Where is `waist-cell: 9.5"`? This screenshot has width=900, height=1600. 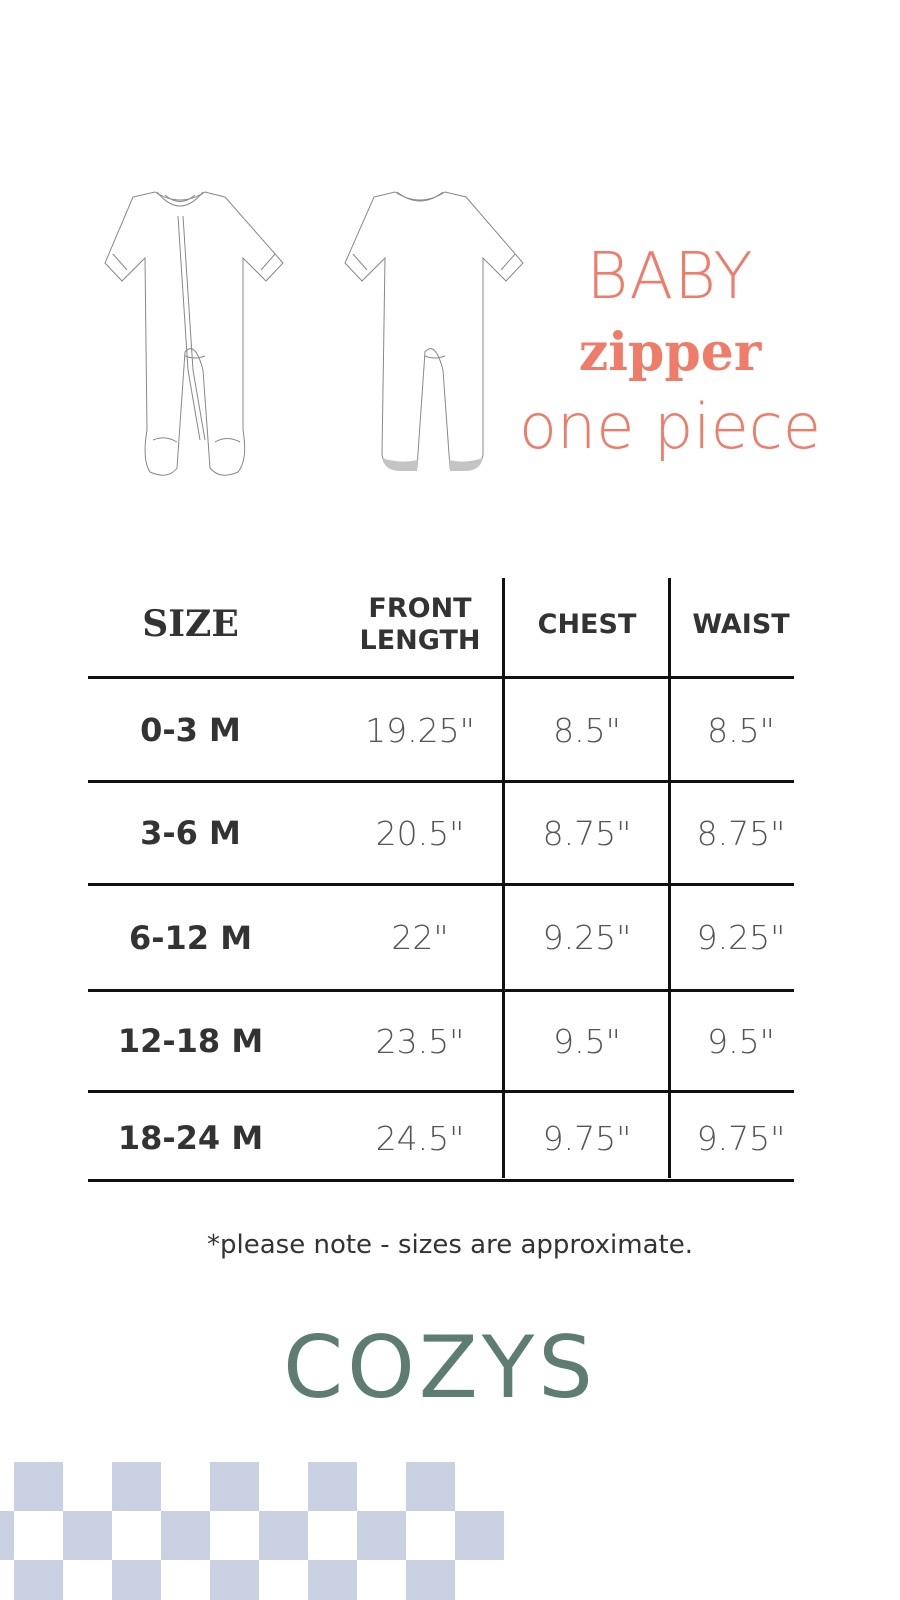
waist-cell: 9.5" is located at coordinates (741, 1041).